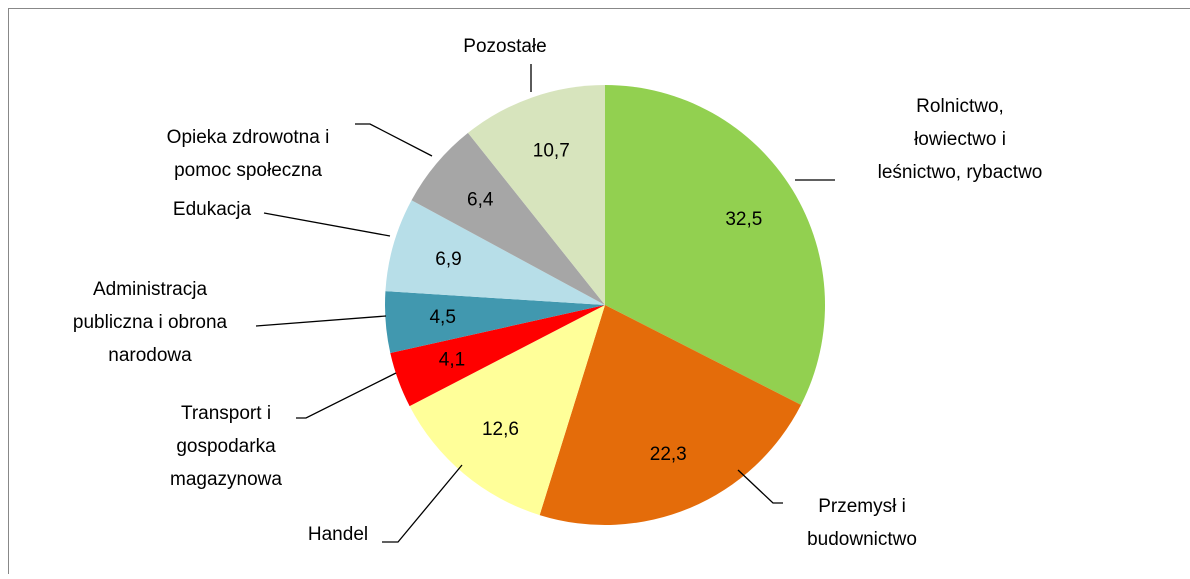  I want to click on data-label: 32,5, so click(743, 219).